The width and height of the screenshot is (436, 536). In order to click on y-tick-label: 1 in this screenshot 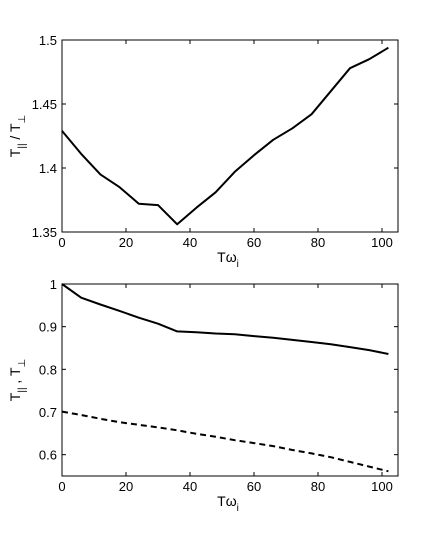, I will do `click(53, 284)`.